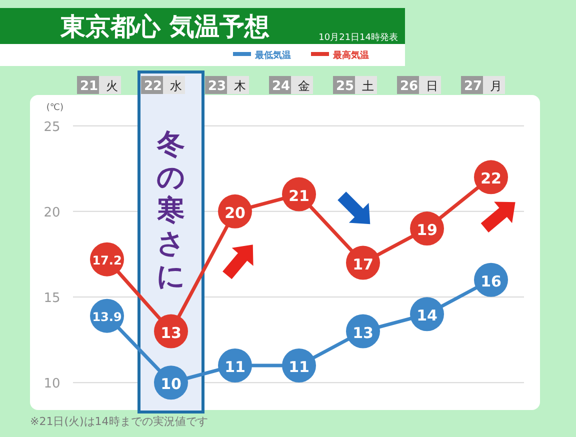  I want to click on x-tick-label: 24 金, so click(291, 86).